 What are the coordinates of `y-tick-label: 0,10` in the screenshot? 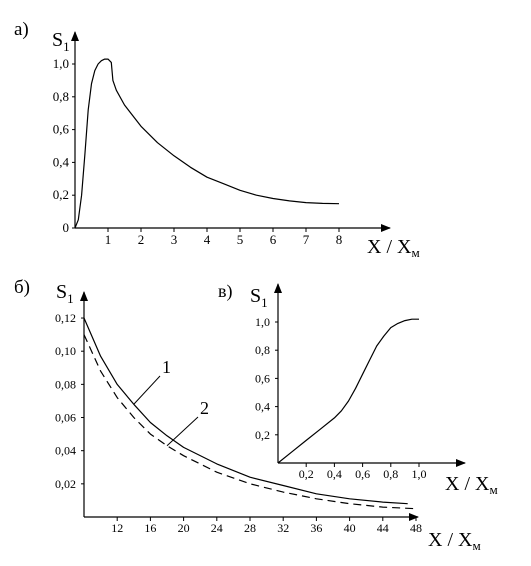 It's located at (65, 351).